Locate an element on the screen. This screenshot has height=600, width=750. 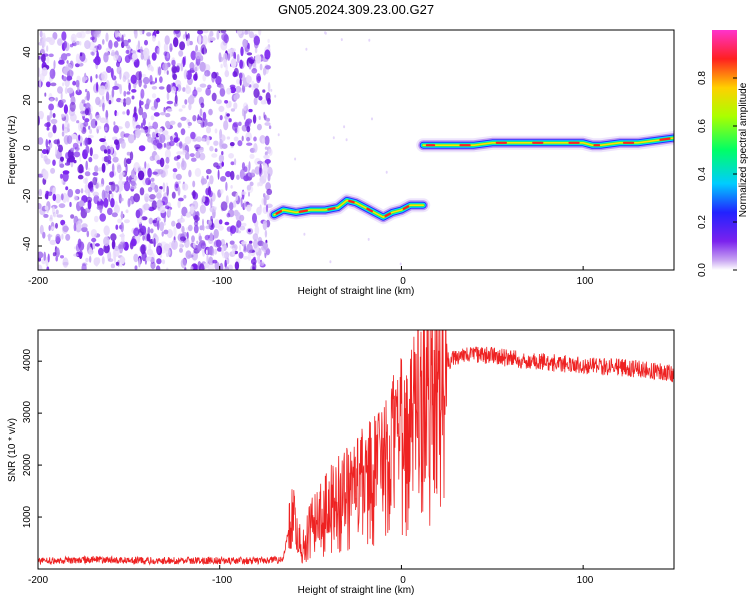
heatmap-ytick-label: -20 is located at coordinates (27, 195).